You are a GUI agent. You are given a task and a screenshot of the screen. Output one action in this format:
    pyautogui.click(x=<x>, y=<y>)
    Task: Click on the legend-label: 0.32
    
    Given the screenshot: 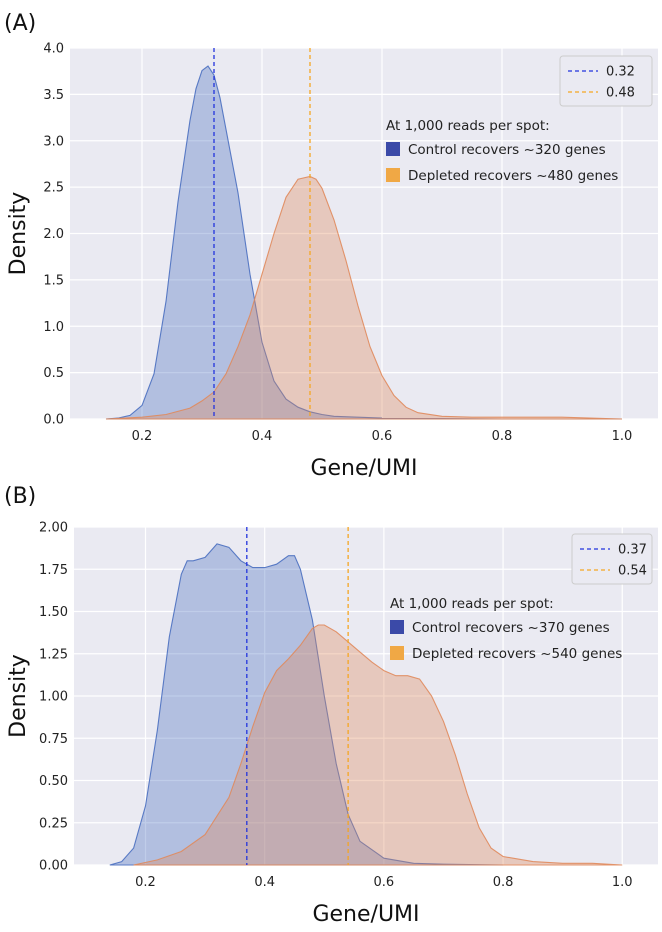 What is the action you would take?
    pyautogui.click(x=620, y=72)
    